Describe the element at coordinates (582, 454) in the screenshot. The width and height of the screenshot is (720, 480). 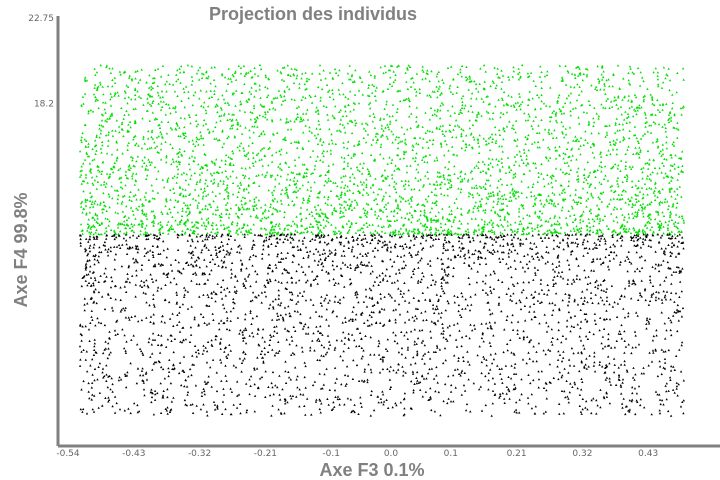
I see `x-tick-label: 0.32` at that location.